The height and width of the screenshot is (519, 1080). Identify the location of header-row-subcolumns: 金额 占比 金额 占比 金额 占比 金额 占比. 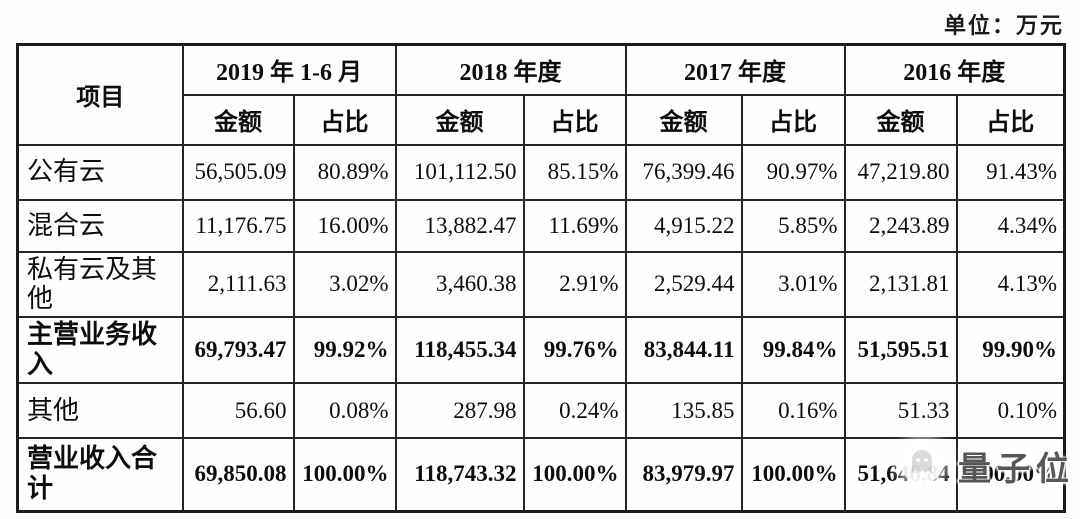
(542, 119).